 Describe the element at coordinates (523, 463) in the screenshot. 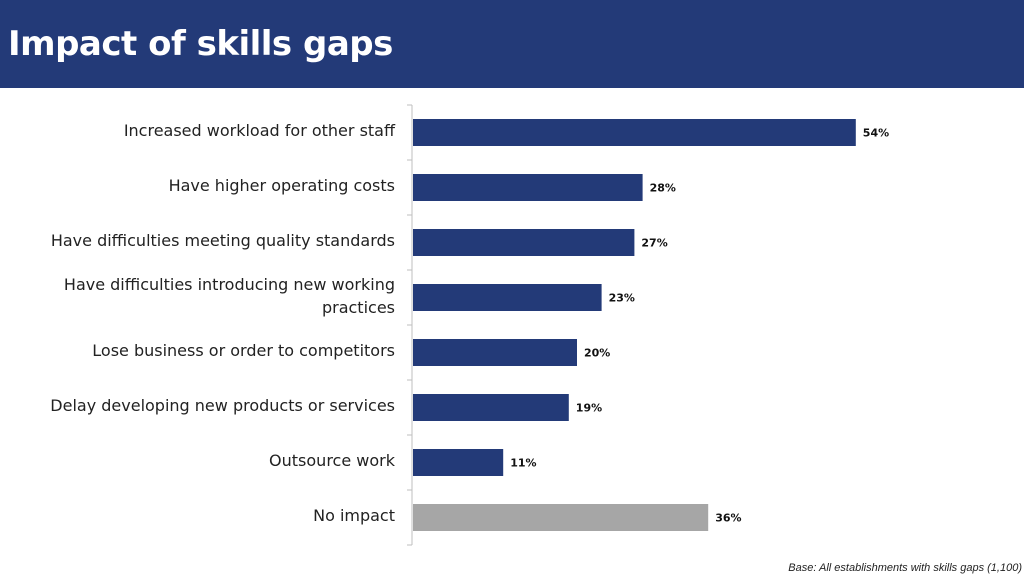

I see `data-label-6: 11%` at that location.